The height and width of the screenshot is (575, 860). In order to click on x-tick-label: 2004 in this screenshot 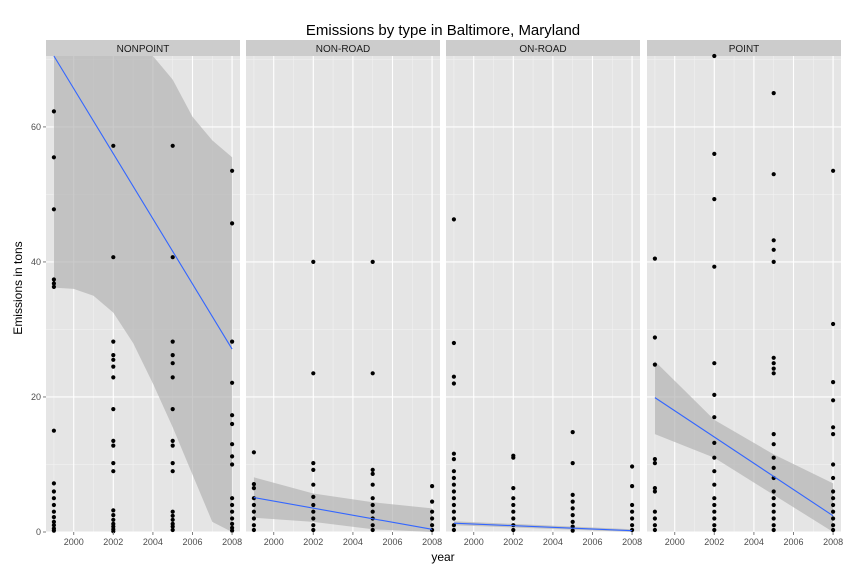, I will do `click(353, 542)`.